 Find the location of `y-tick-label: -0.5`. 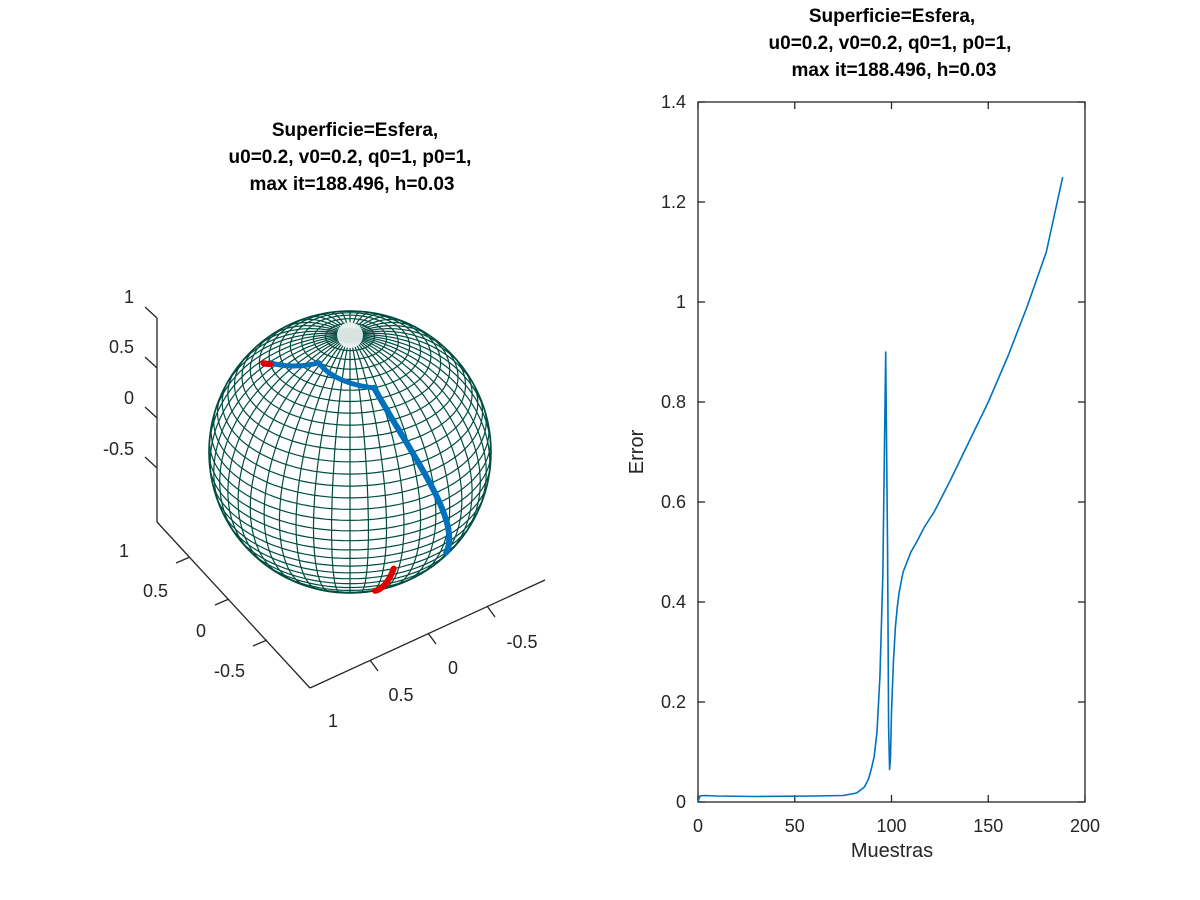

y-tick-label: -0.5 is located at coordinates (229, 671).